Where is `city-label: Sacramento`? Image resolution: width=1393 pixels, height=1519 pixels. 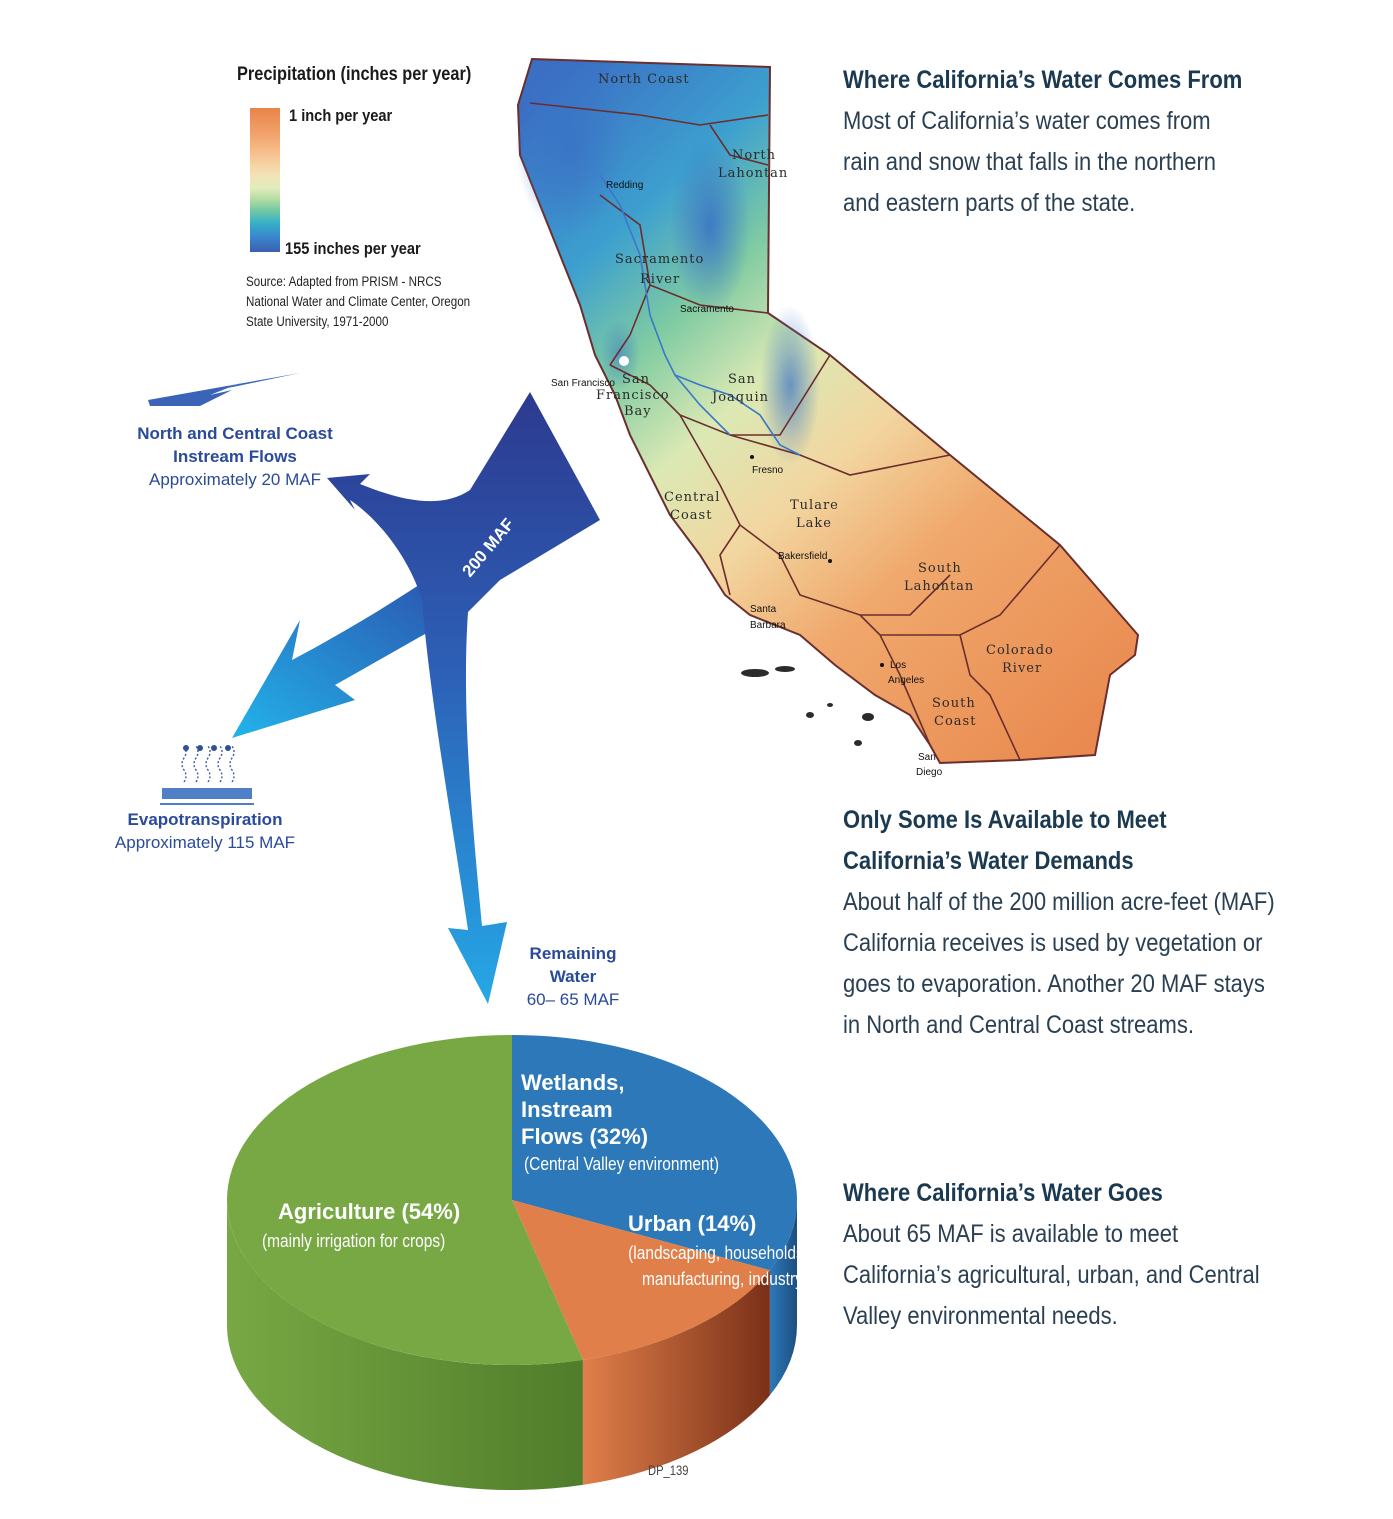
city-label: Sacramento is located at coordinates (707, 309).